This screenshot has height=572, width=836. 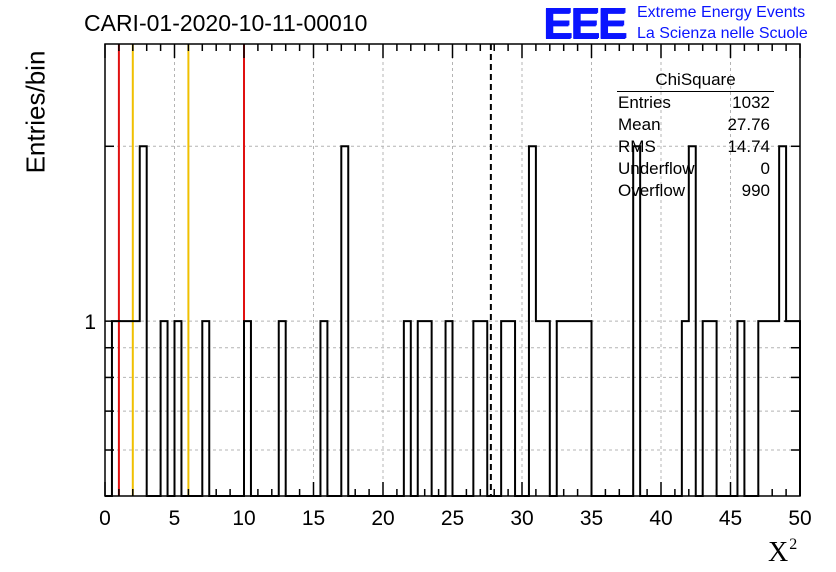 What do you see at coordinates (693, 103) in the screenshot?
I see `stats-row-entries: Entries 1032` at bounding box center [693, 103].